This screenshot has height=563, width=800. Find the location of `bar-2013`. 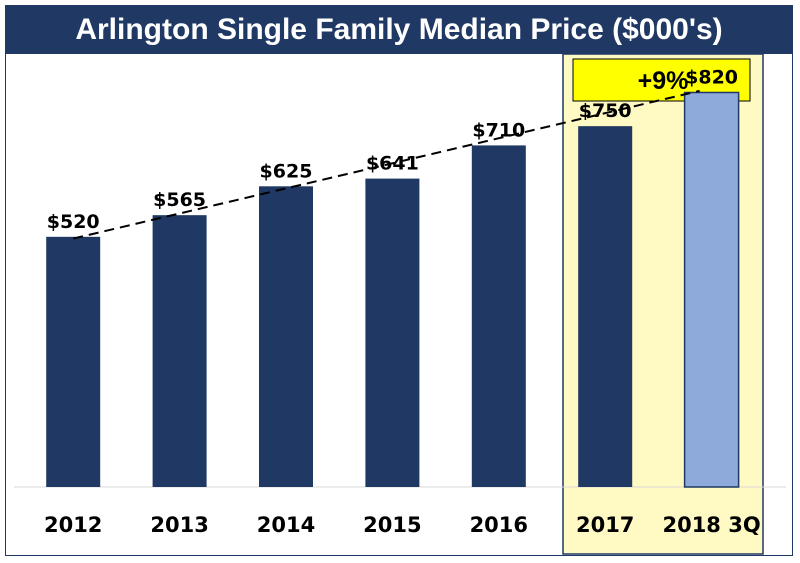

bar-2013 is located at coordinates (179, 351).